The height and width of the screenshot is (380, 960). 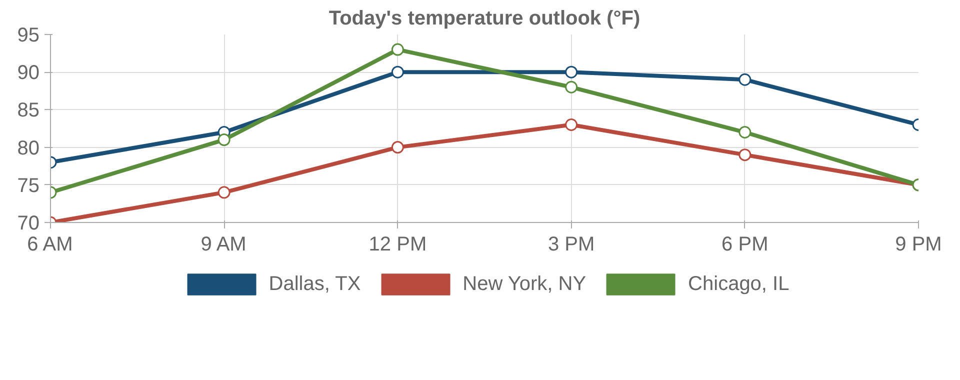 I want to click on x-tick-label: 6 PM, so click(x=745, y=245).